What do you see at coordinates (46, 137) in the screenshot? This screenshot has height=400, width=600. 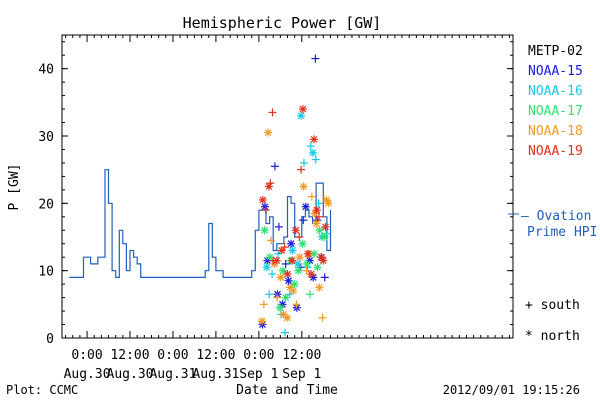 I see `y-tick-label: 30` at bounding box center [46, 137].